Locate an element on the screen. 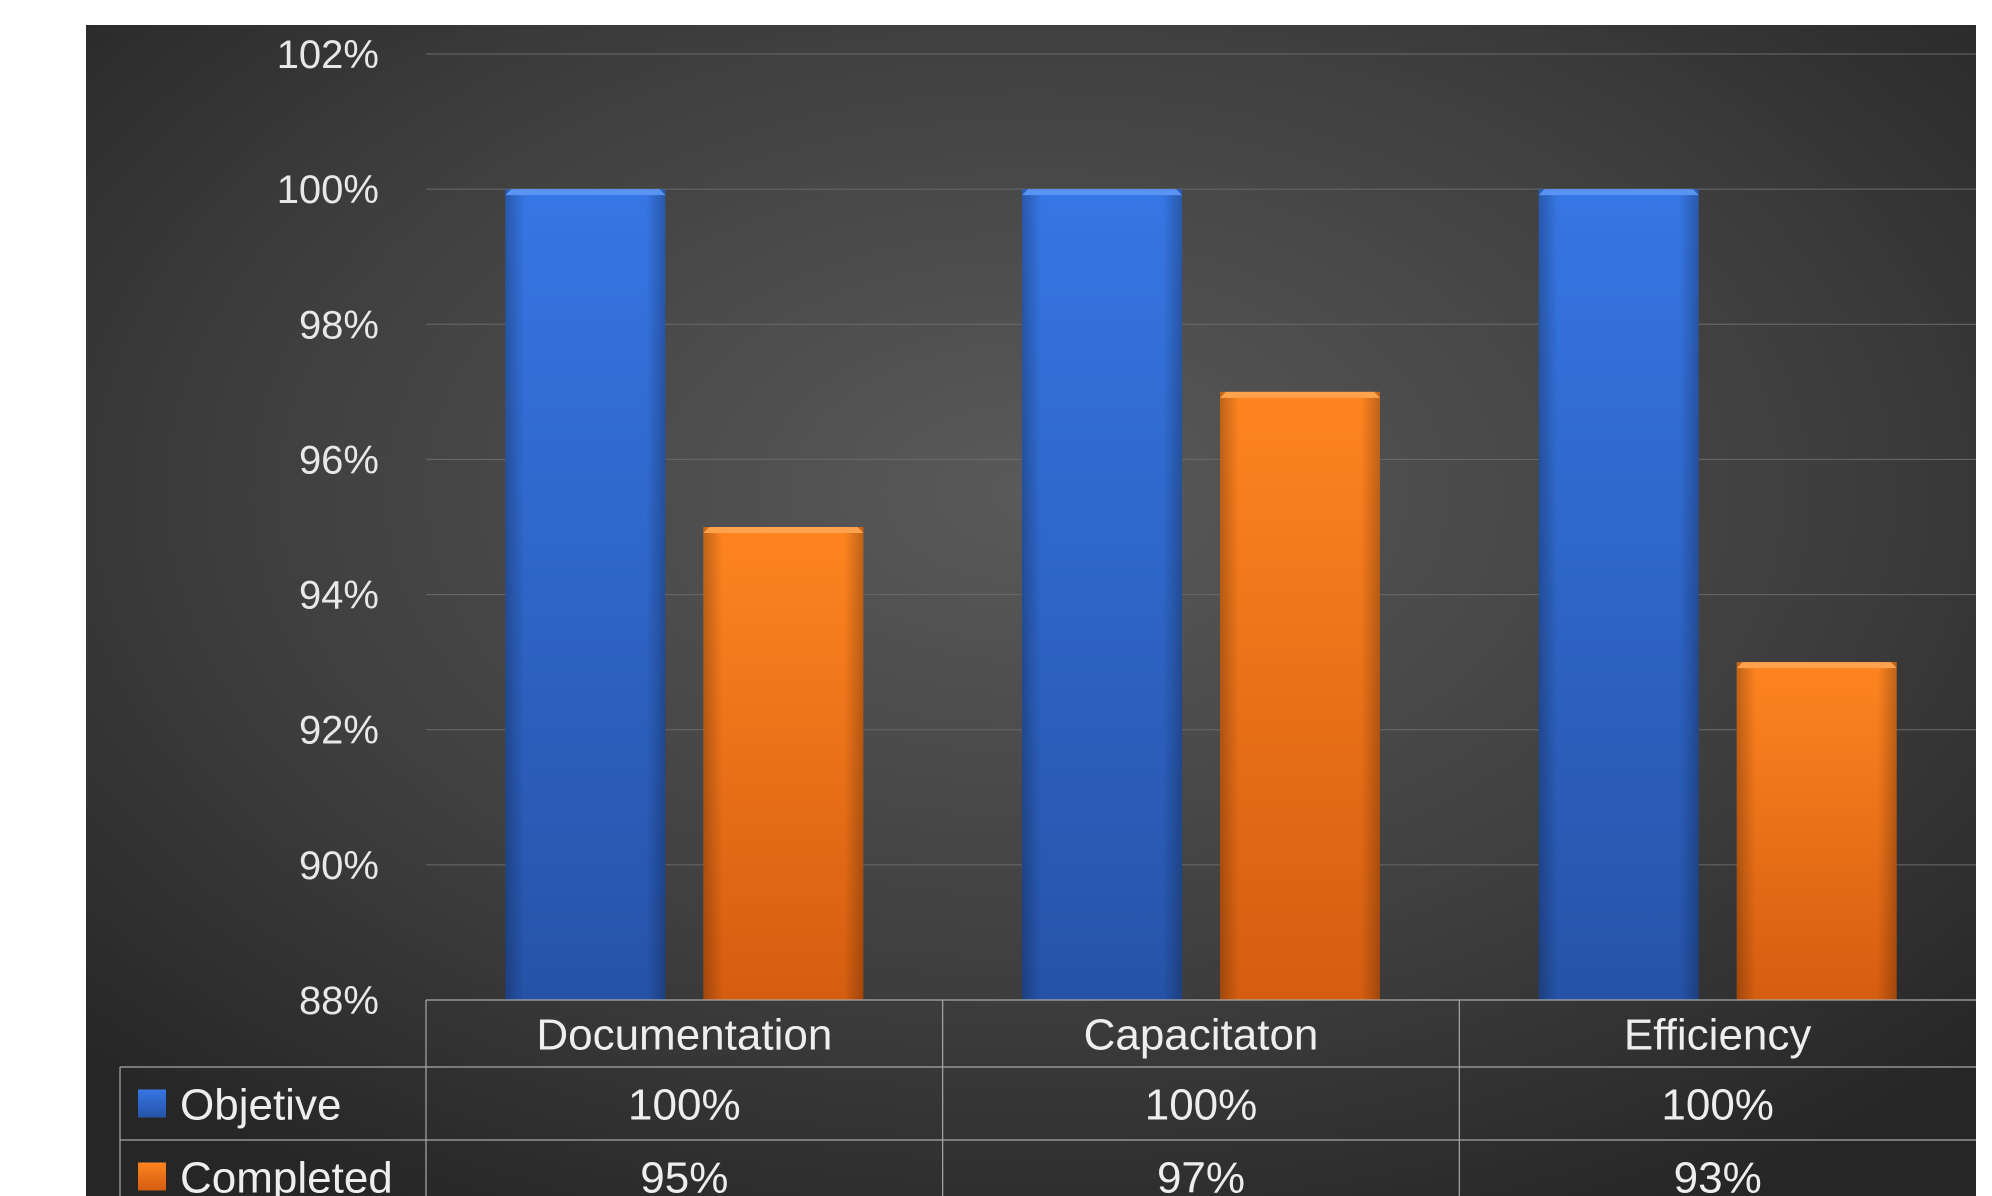 The height and width of the screenshot is (1196, 1992). y-tick-label: 90% is located at coordinates (339, 866).